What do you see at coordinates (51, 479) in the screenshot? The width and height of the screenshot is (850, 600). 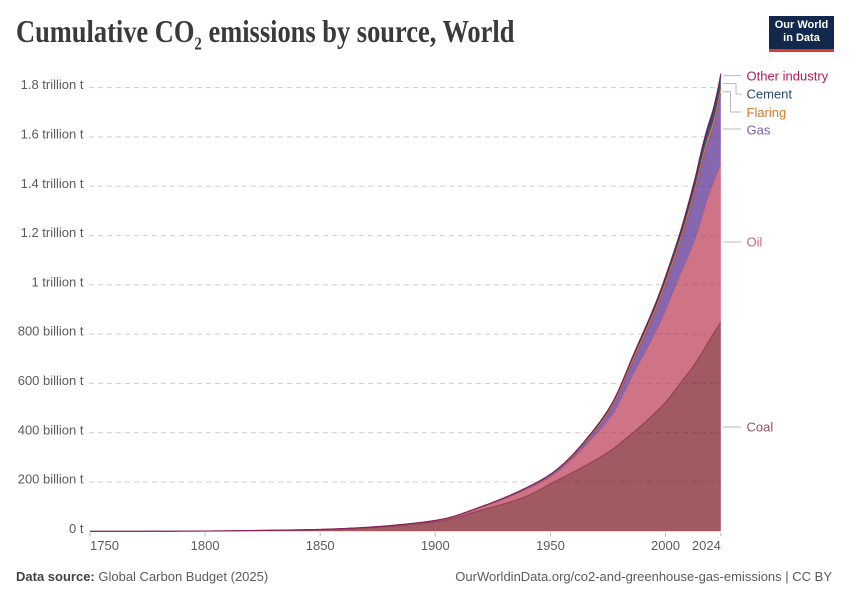 I see `svg-text: 200 billion t` at bounding box center [51, 479].